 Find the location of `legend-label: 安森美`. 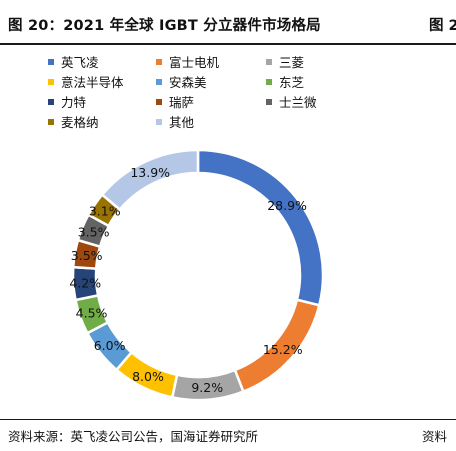

legend-label: 安森美 is located at coordinates (188, 82).